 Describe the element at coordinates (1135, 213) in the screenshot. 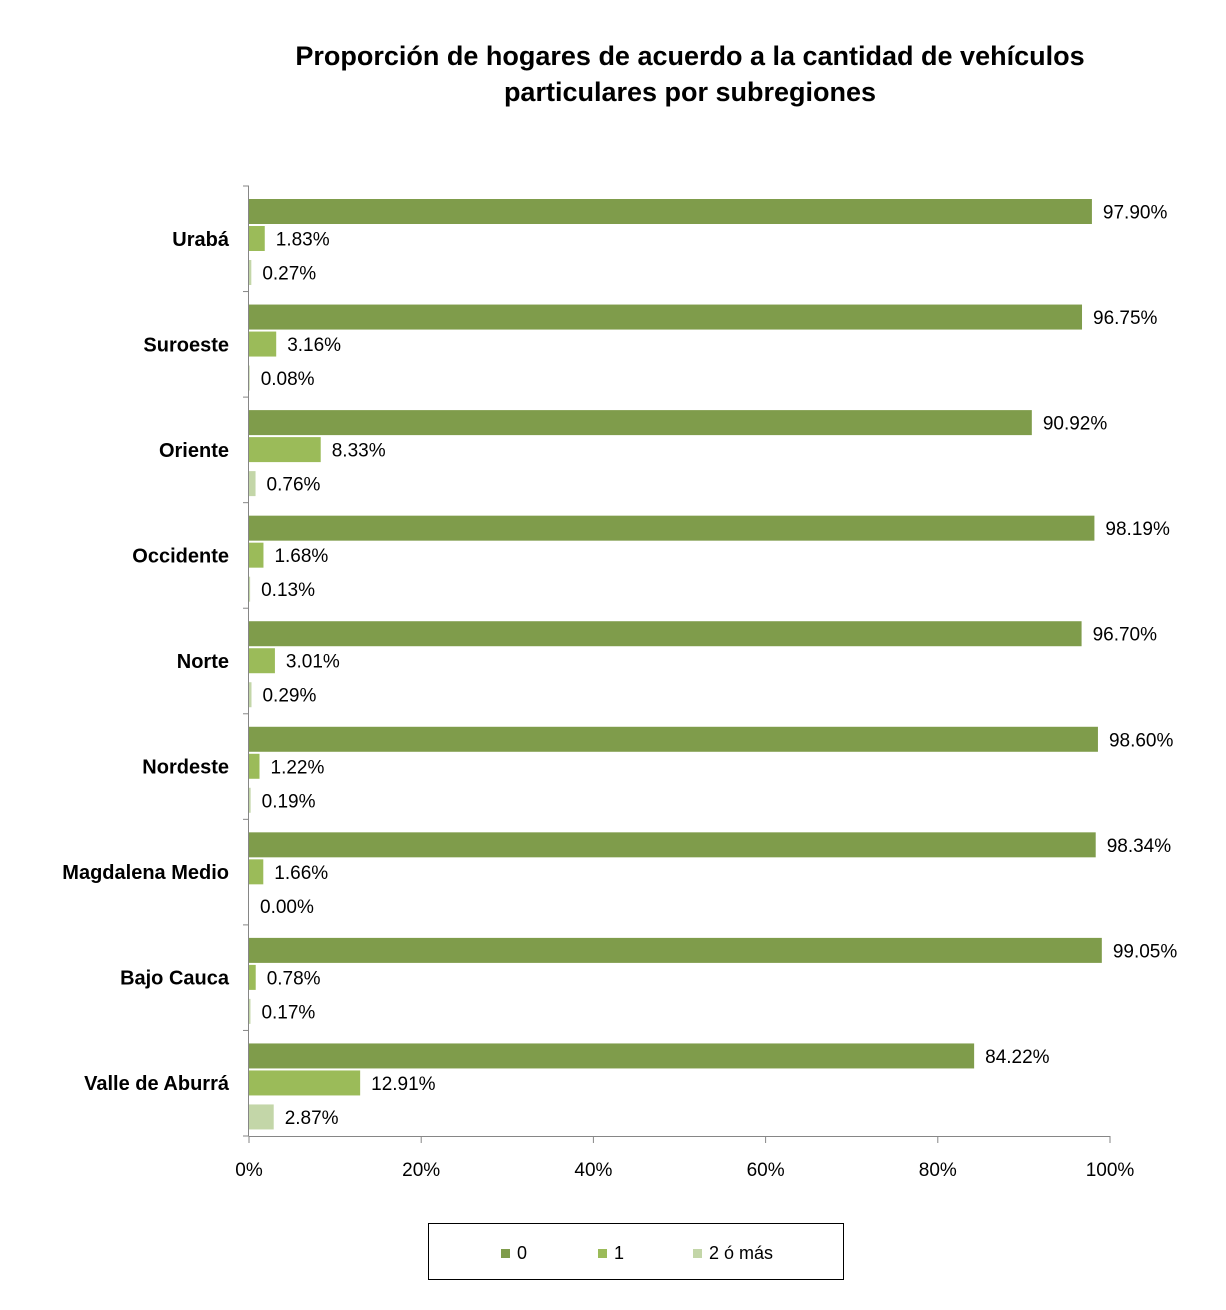

I see `data-label-0-0: 97.90%` at that location.